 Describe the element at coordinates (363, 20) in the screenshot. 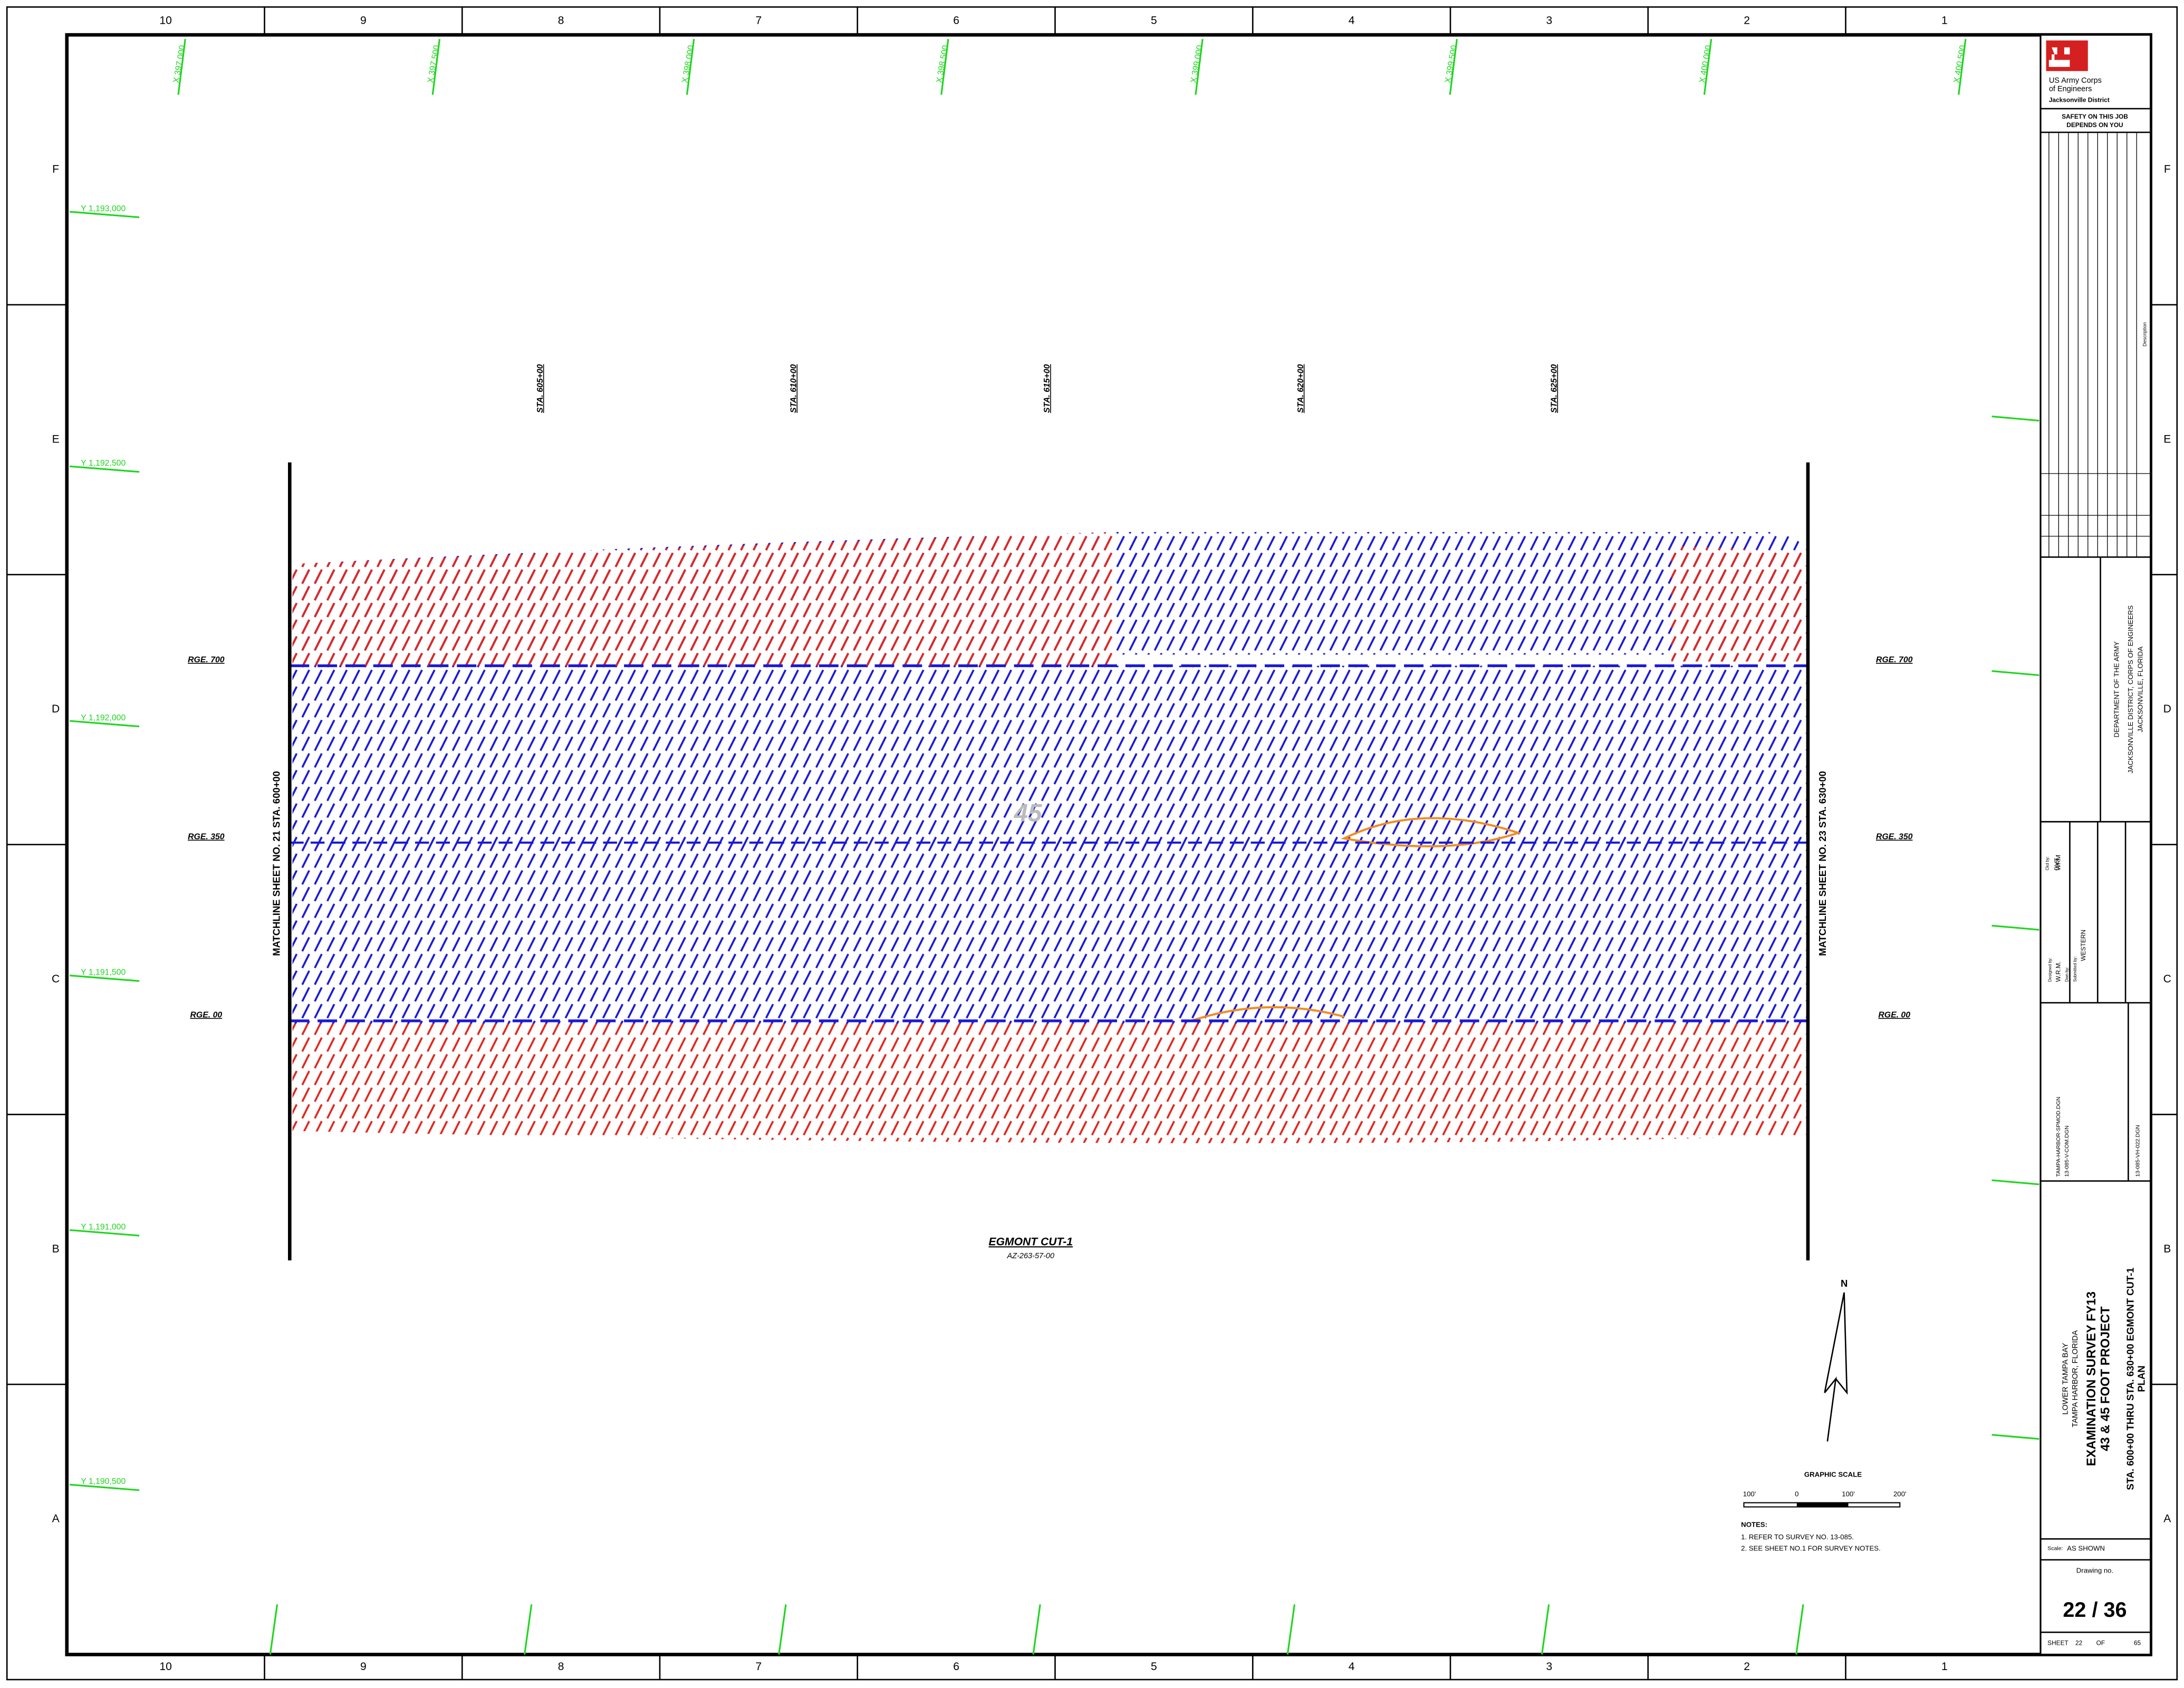

I see `column-label: 9` at that location.